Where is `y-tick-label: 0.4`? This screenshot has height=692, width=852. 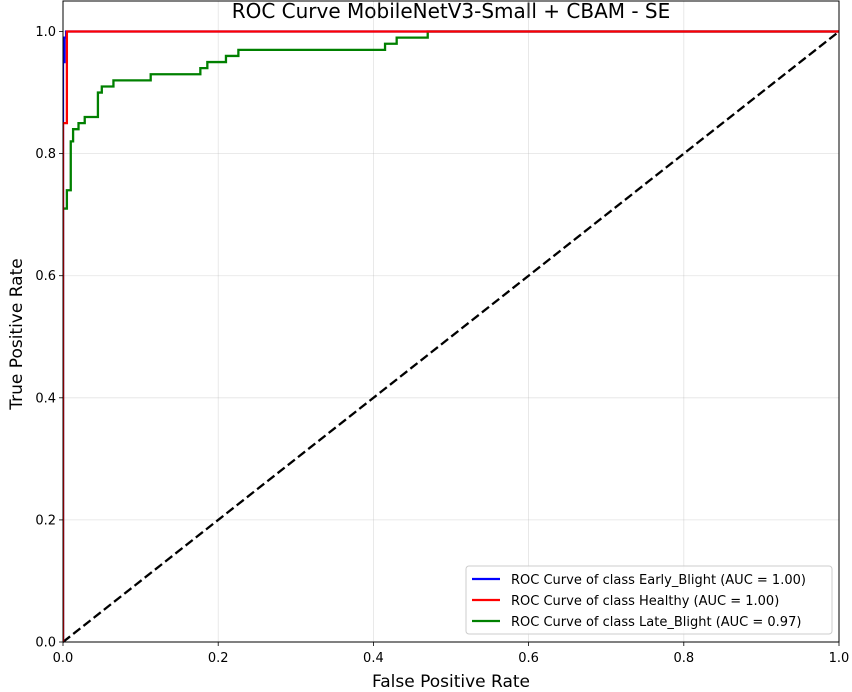
y-tick-label: 0.4 is located at coordinates (45, 398).